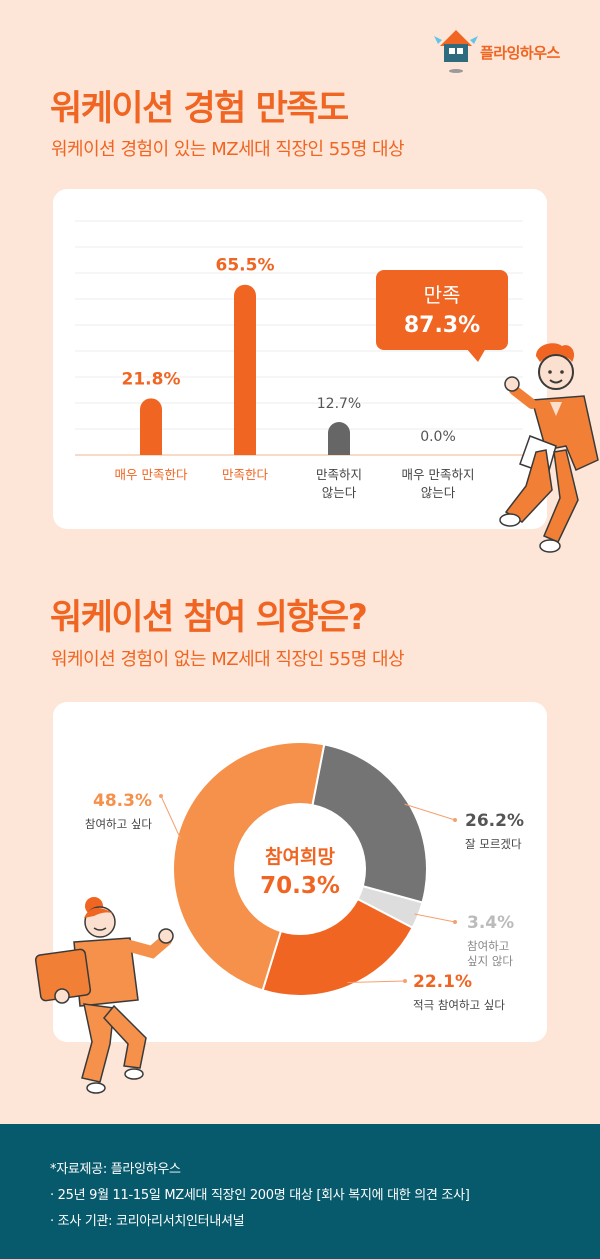 The height and width of the screenshot is (1259, 600). I want to click on donut-hole, so click(300, 869).